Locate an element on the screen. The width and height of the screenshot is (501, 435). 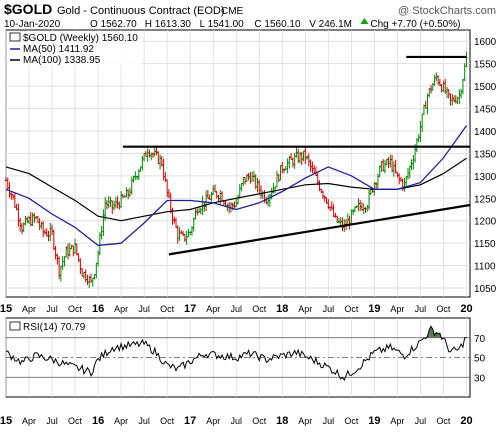
rsi-tick-label: 50 is located at coordinates (480, 359).